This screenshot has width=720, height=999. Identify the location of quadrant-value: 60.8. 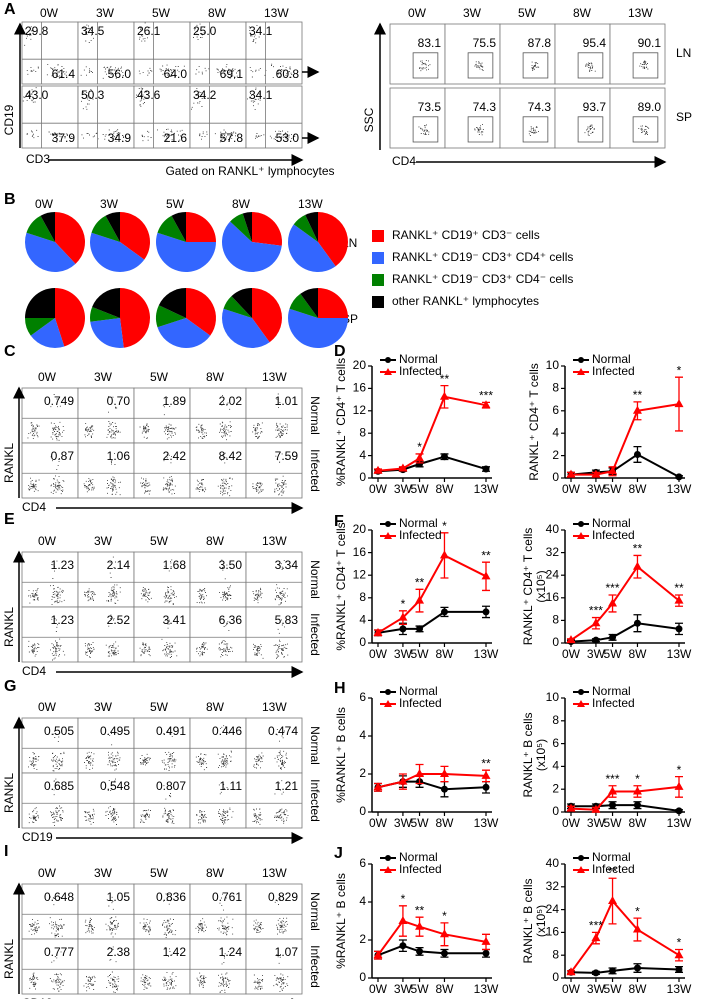
(288, 74).